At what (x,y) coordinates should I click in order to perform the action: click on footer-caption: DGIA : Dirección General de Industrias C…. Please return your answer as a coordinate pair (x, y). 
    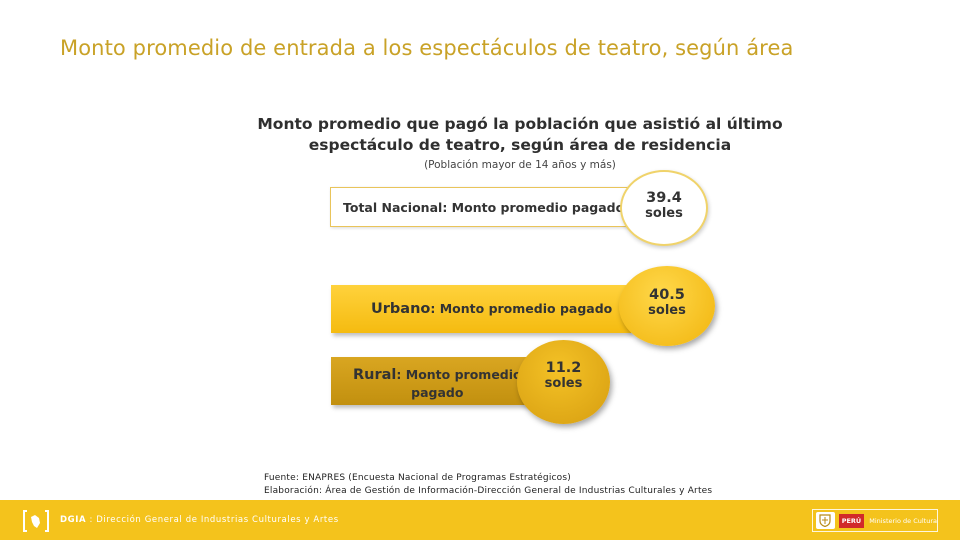
    Looking at the image, I should click on (199, 520).